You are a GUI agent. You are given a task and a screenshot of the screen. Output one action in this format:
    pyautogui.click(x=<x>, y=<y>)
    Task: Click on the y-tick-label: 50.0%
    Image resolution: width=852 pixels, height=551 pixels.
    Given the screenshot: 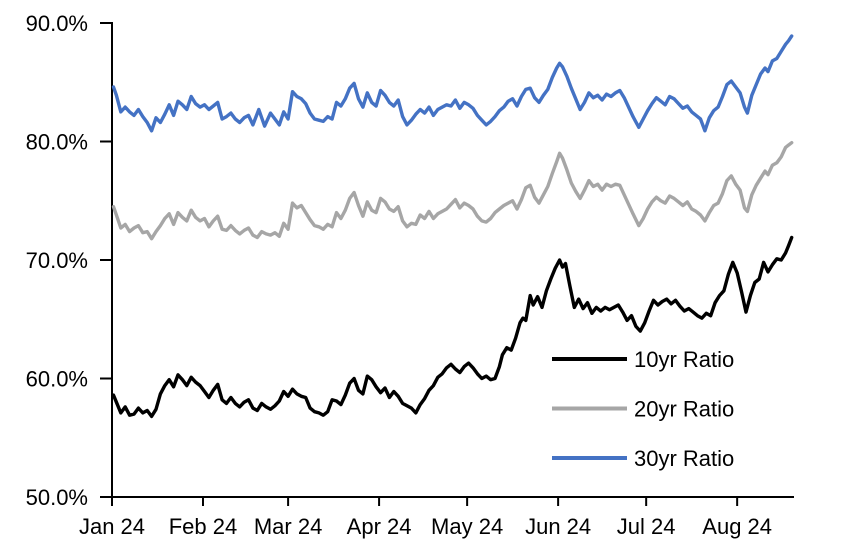 What is the action you would take?
    pyautogui.click(x=57, y=497)
    